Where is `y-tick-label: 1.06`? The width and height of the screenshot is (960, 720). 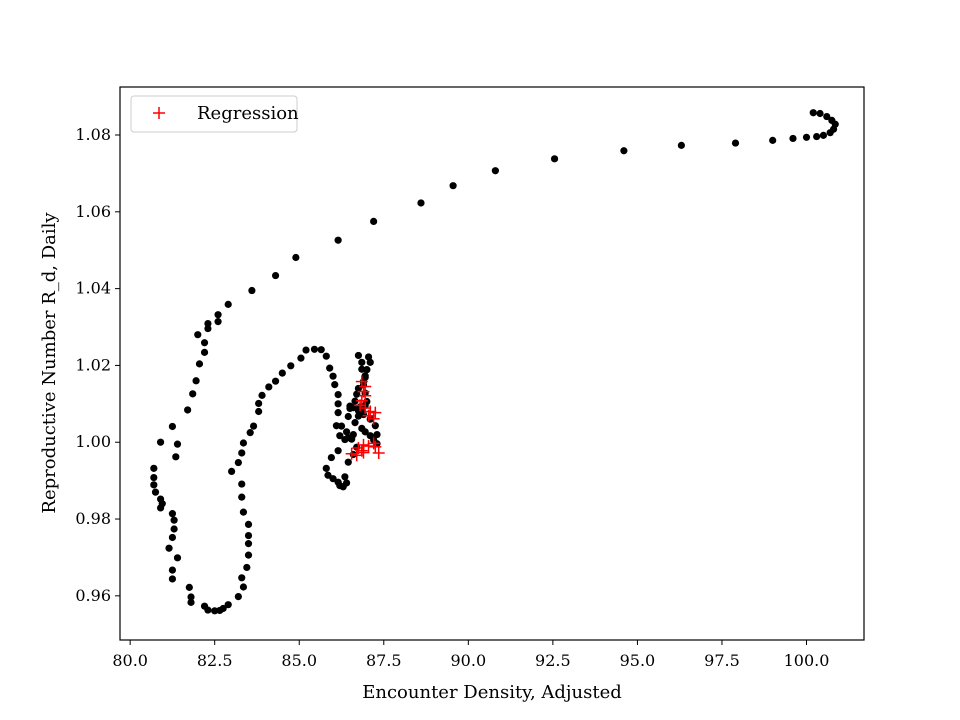
y-tick-label: 1.06 is located at coordinates (93, 211).